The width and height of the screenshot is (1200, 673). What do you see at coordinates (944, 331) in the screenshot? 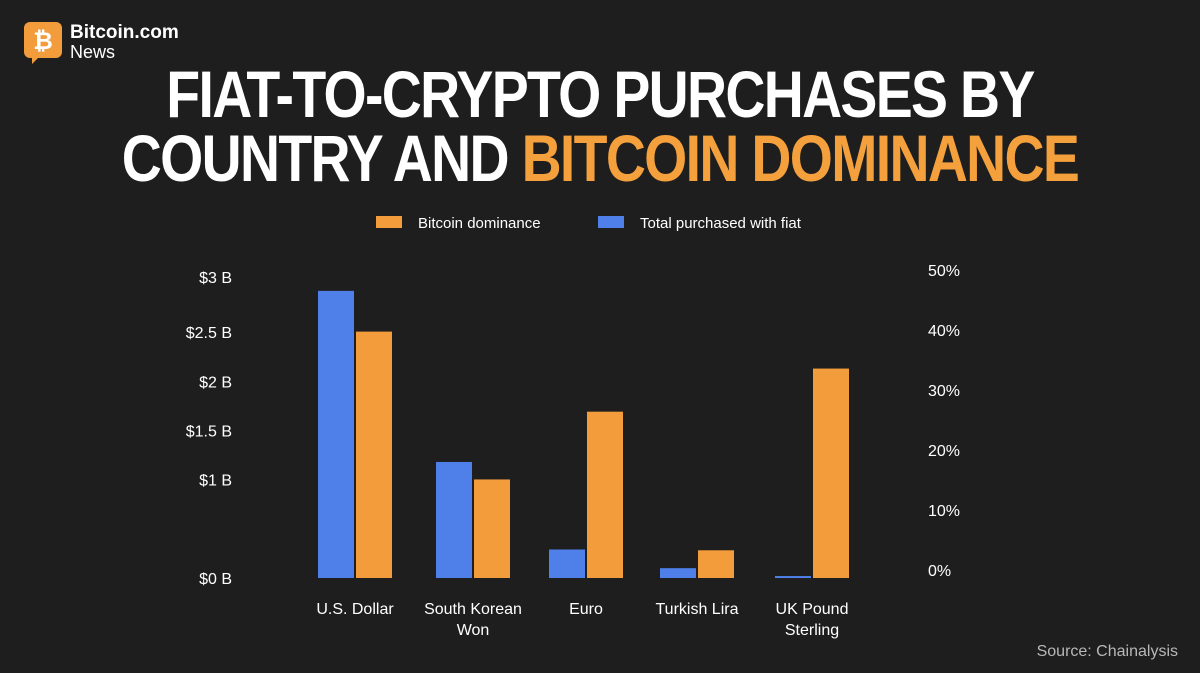
I see `right-axis-tick-label: 40%` at bounding box center [944, 331].